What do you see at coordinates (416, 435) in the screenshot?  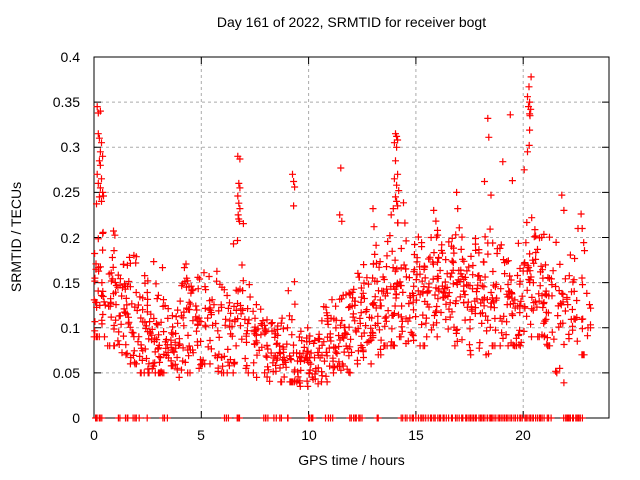 I see `x-tick-label-15: 15` at bounding box center [416, 435].